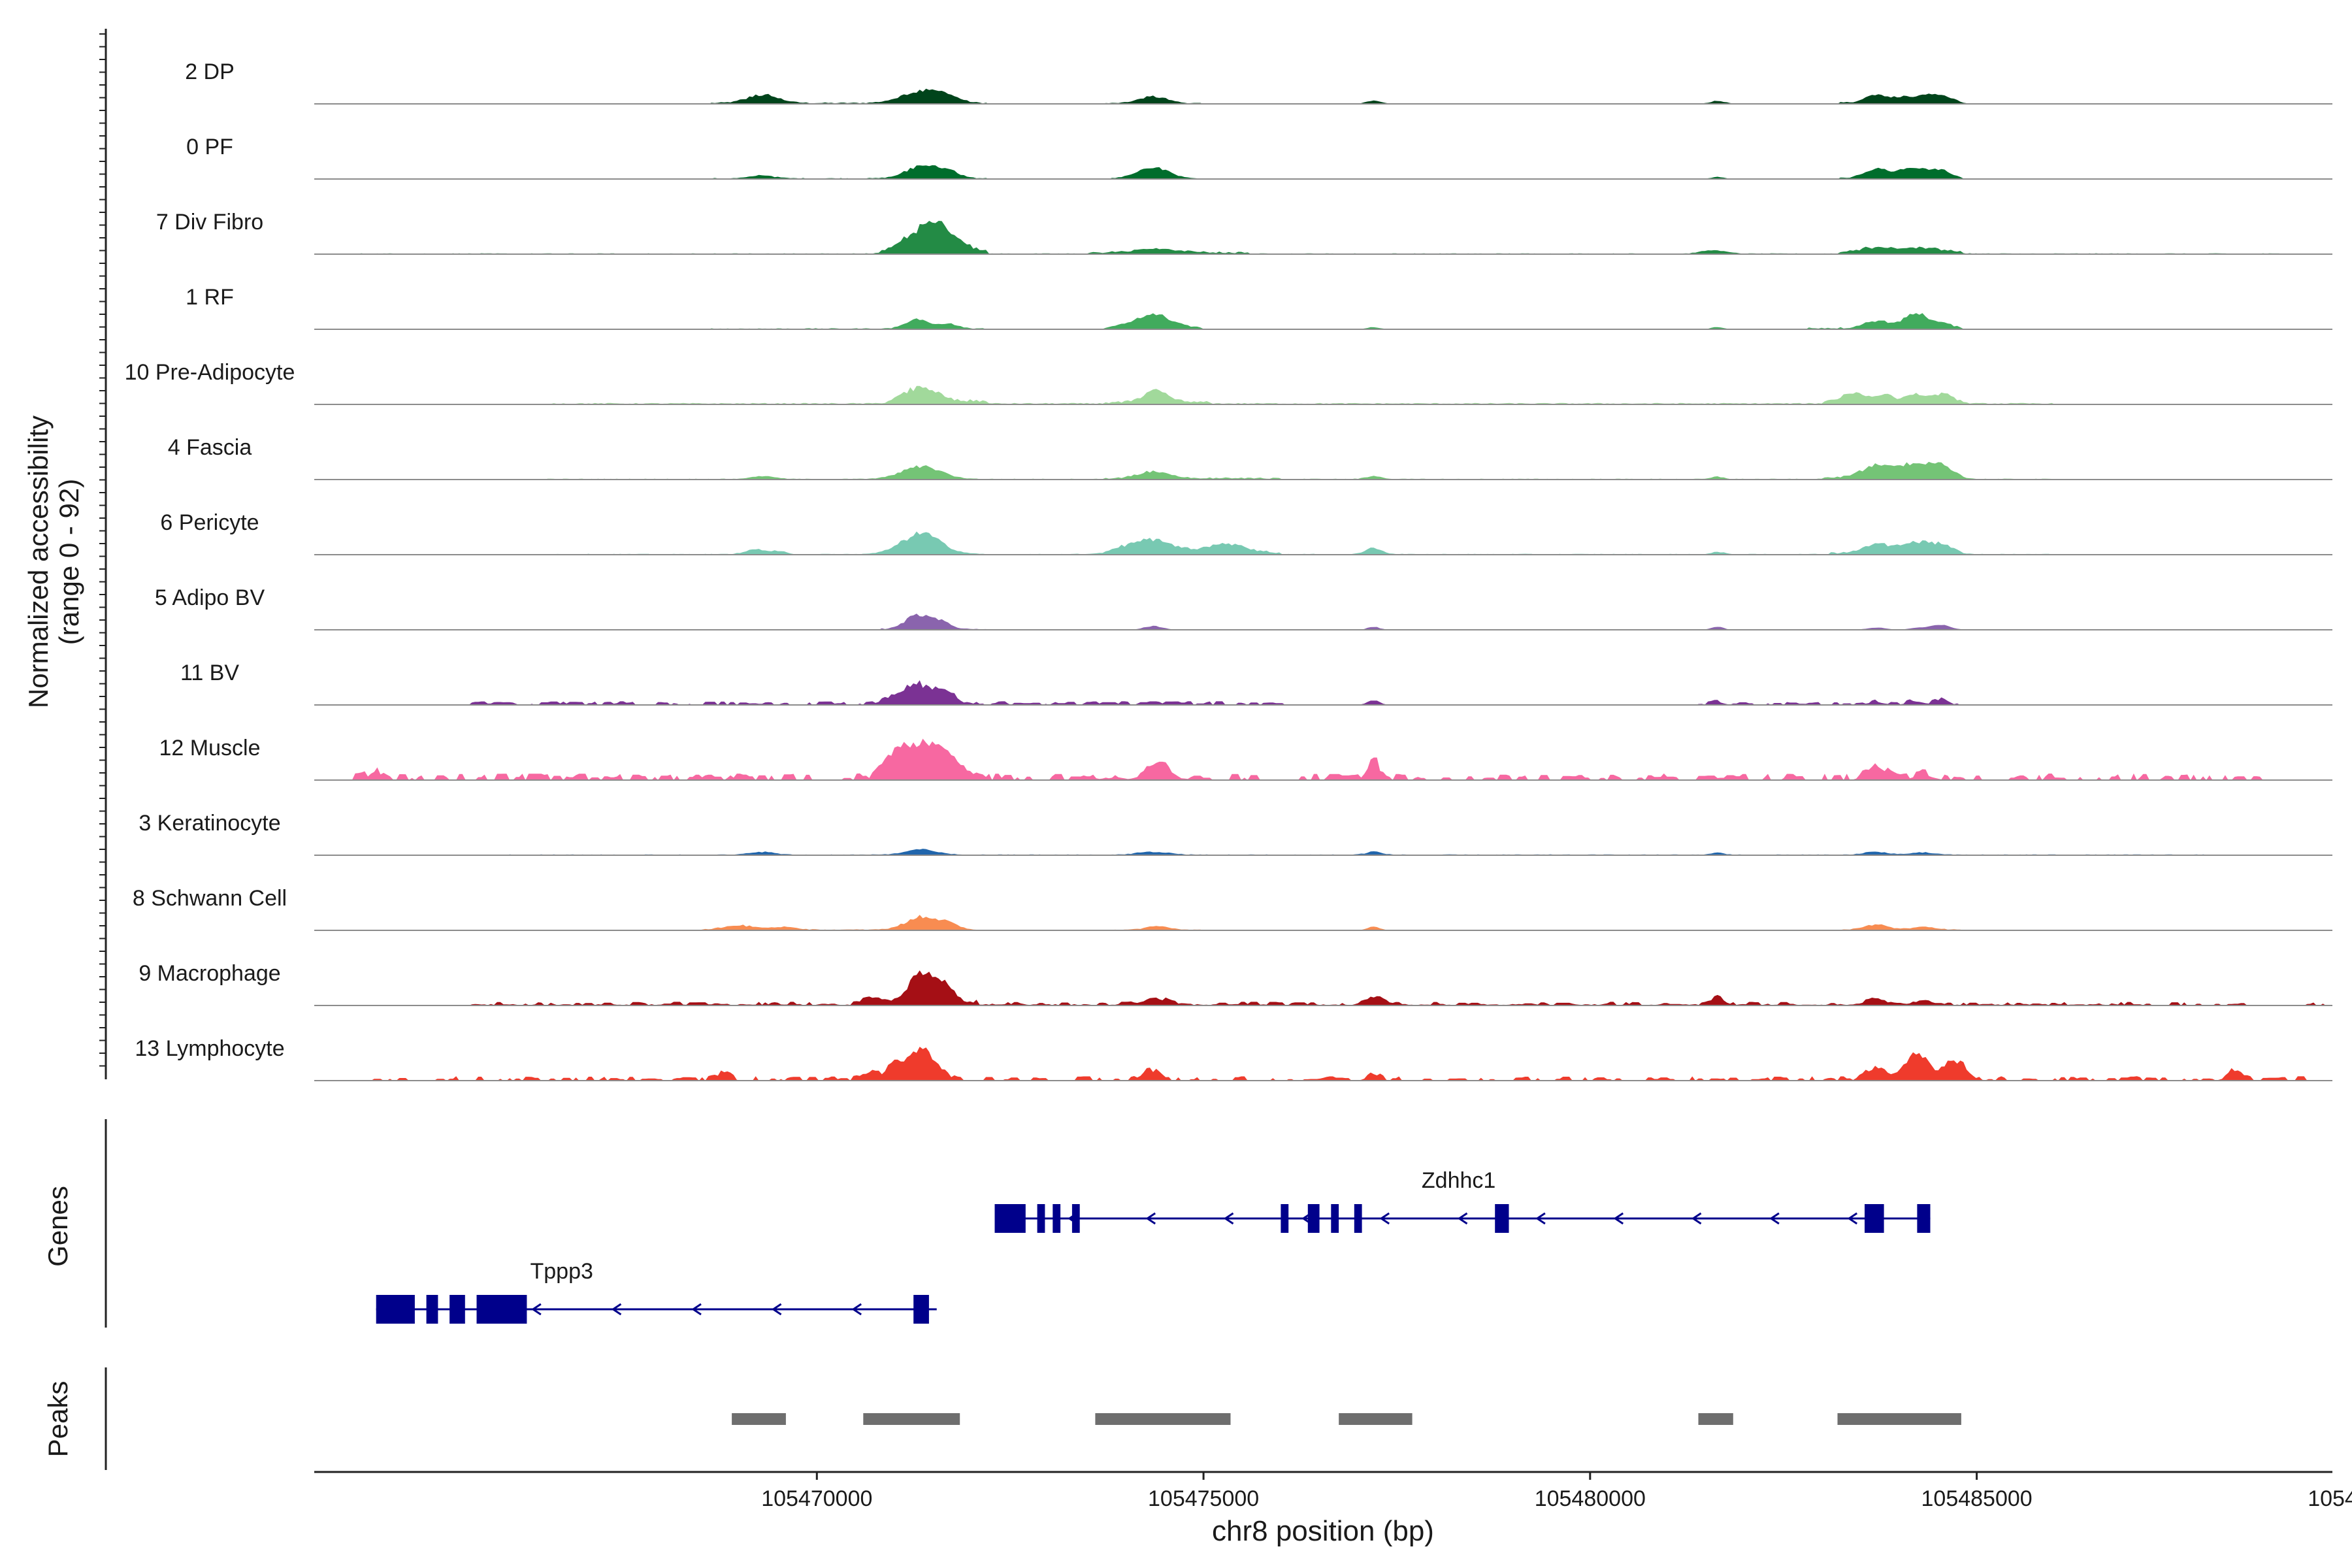  Describe the element at coordinates (209, 673) in the screenshot. I see `track-label: 11 BV` at that location.